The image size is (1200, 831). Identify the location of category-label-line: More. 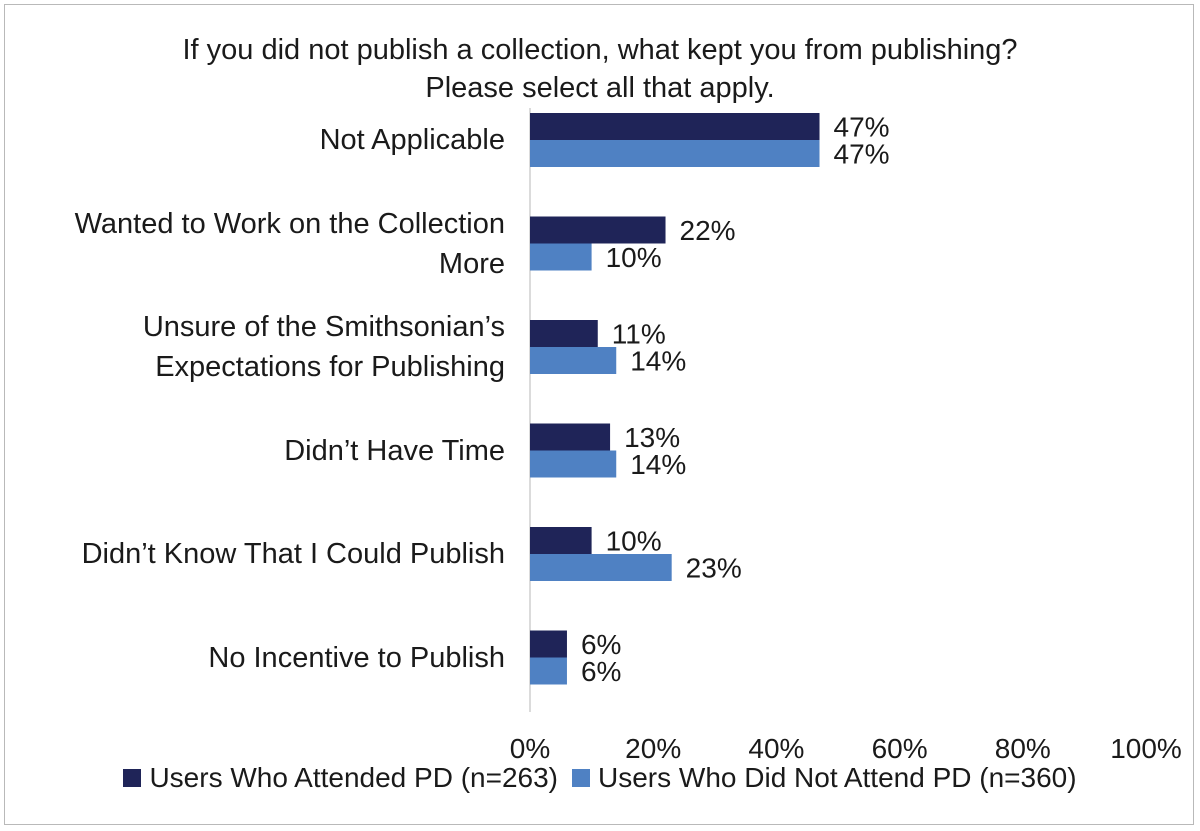
(471, 263).